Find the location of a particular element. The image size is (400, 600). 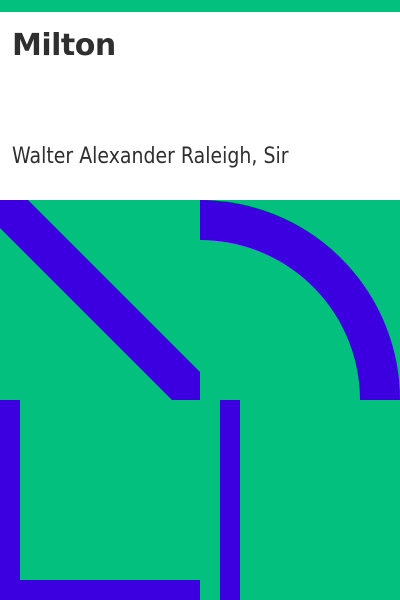

bracket-horizontal is located at coordinates (100, 590).